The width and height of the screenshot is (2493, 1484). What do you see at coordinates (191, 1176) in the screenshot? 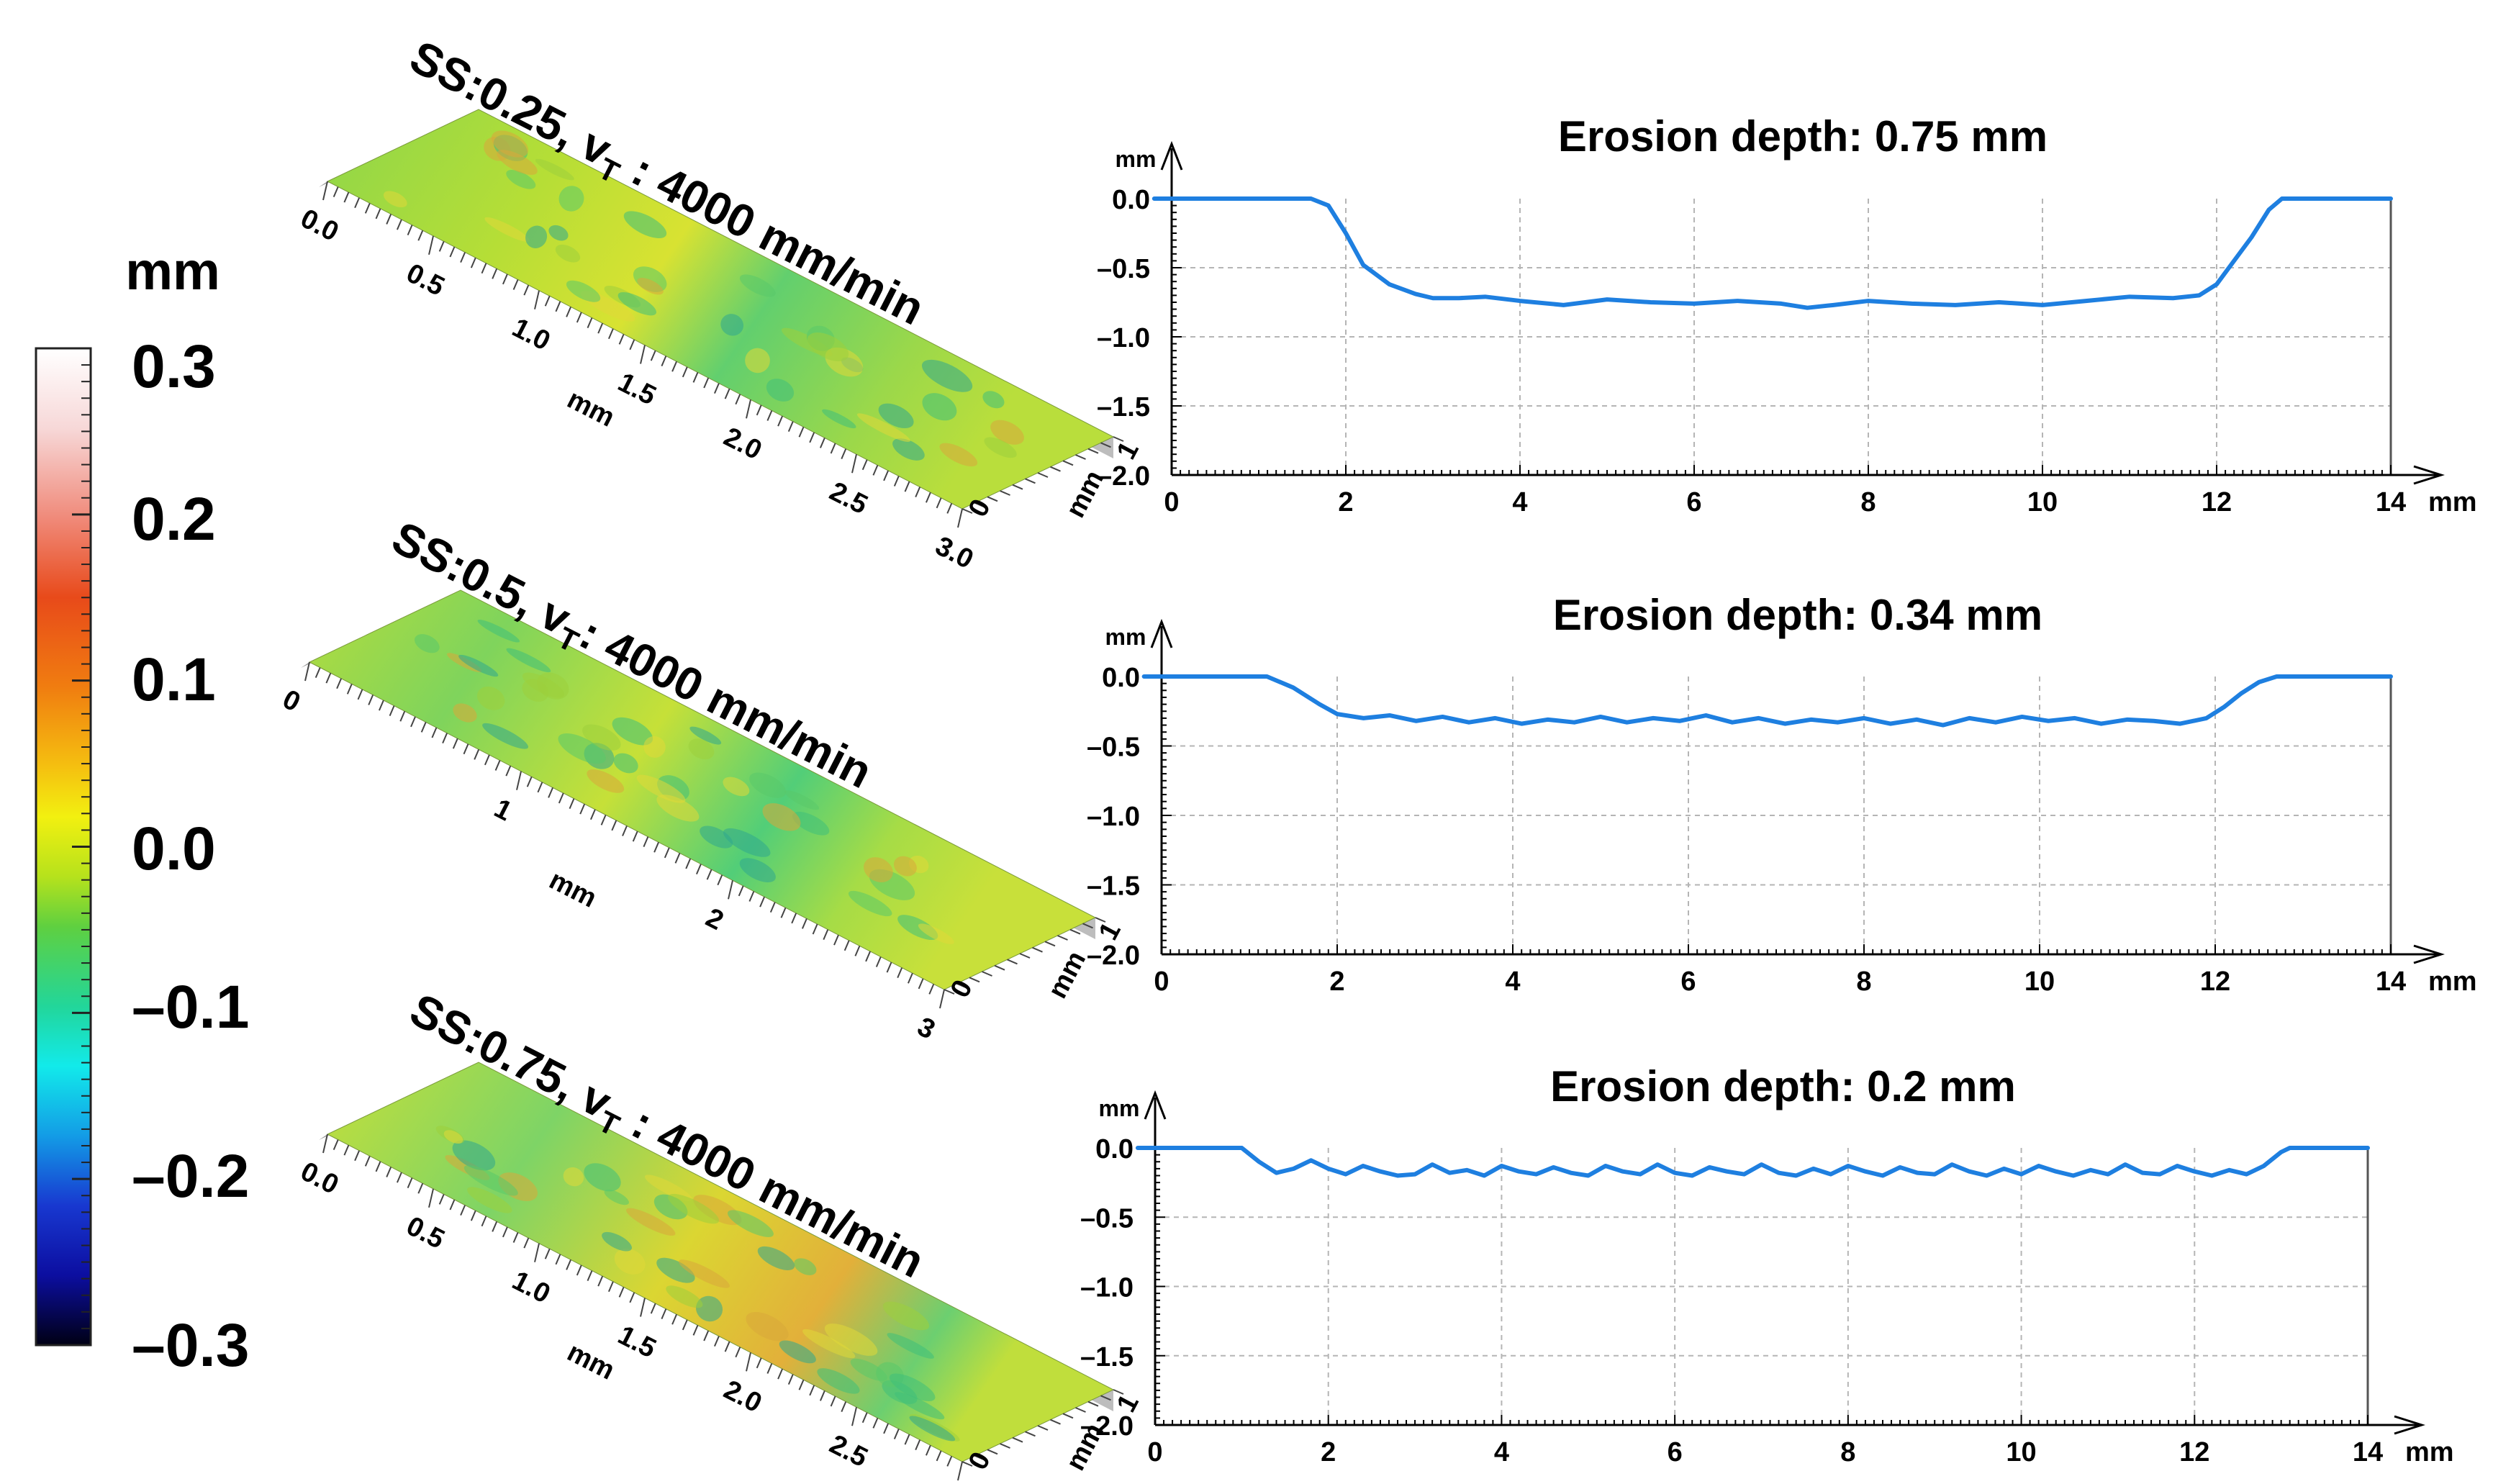
I see `colorbar-label: –0.2` at bounding box center [191, 1176].